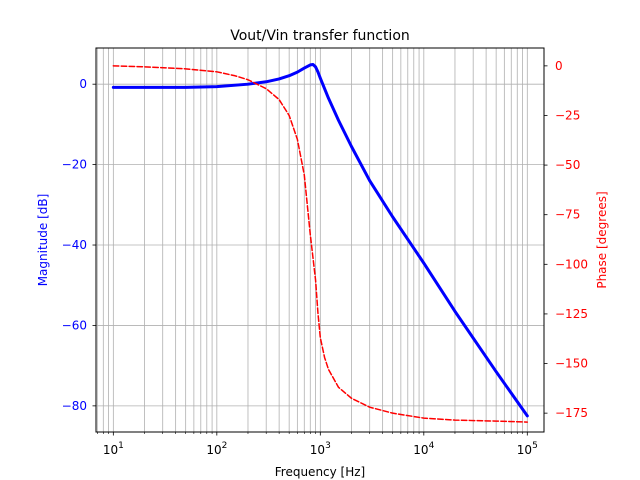  I want to click on x-tick-label-exponent: 3, so click(328, 446).